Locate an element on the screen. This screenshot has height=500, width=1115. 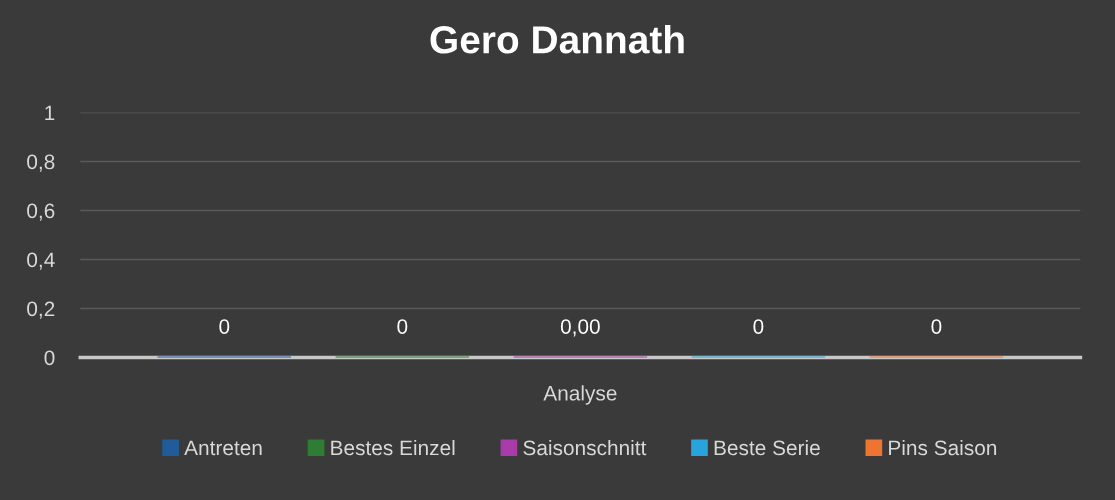
data-label: 0,00 is located at coordinates (580, 328).